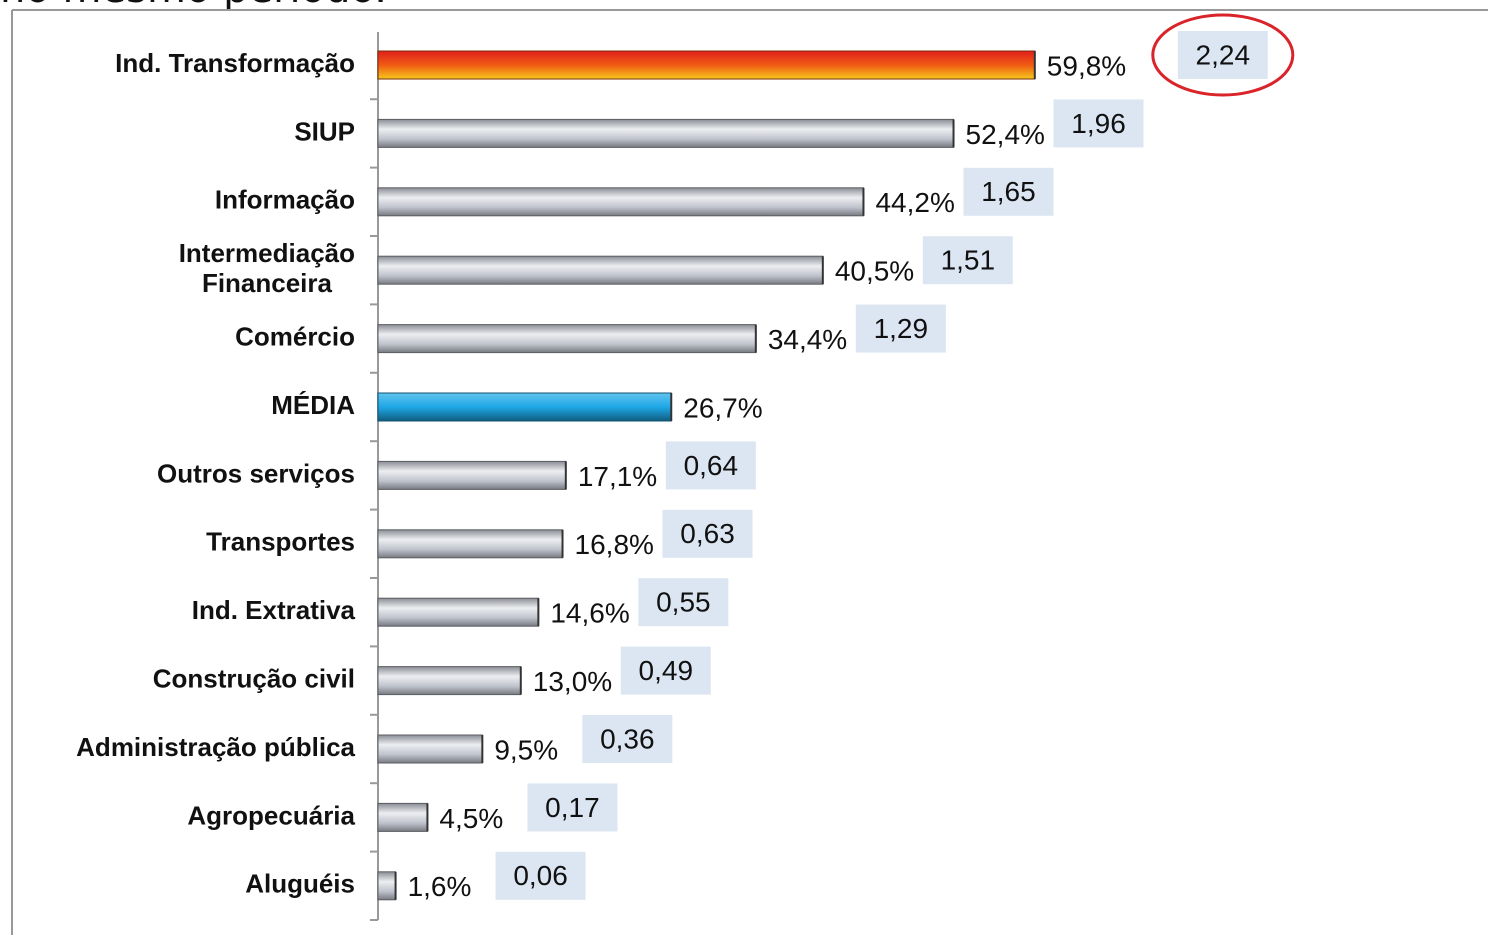  Describe the element at coordinates (295, 336) in the screenshot. I see `category-label: Comércio` at that location.